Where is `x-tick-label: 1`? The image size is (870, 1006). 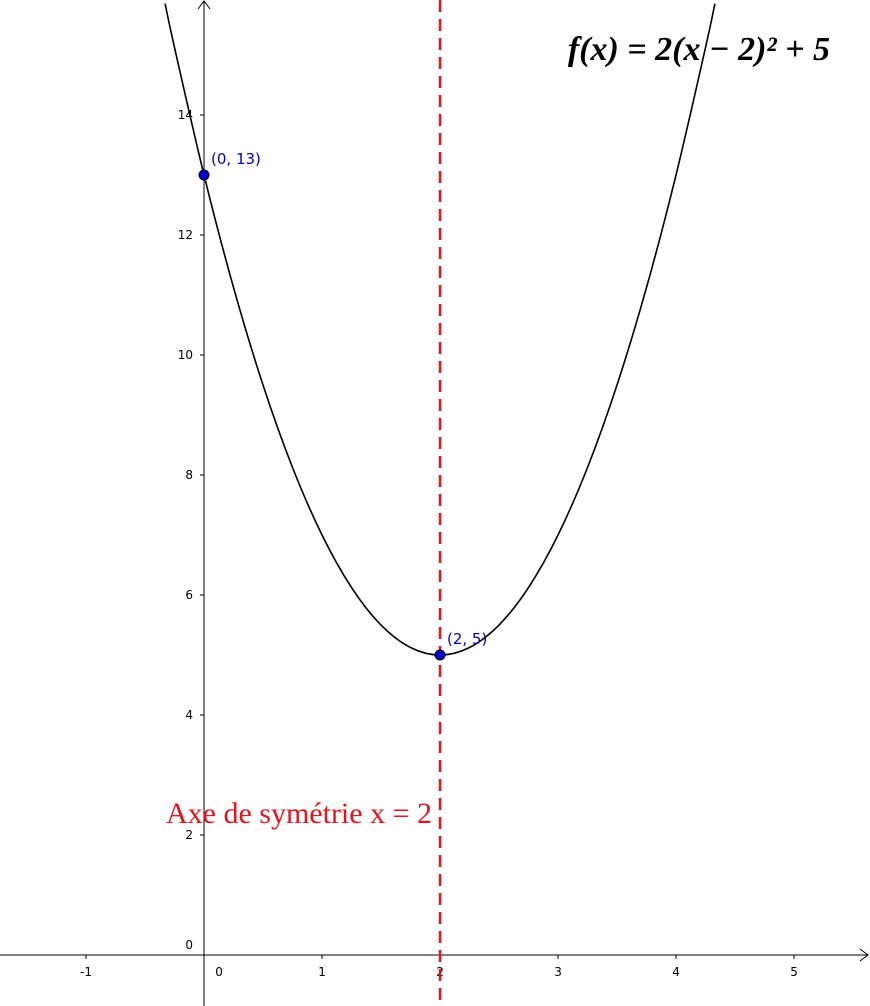
x-tick-label: 1 is located at coordinates (322, 972).